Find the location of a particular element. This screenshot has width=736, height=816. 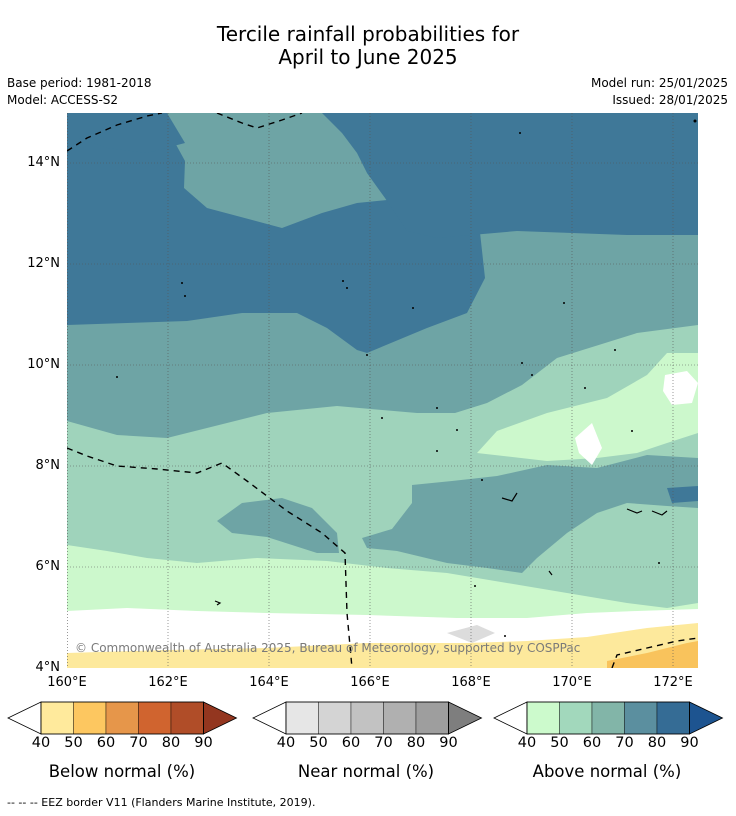

legend-below-normal-title: Below normal (%) is located at coordinates (122, 771).